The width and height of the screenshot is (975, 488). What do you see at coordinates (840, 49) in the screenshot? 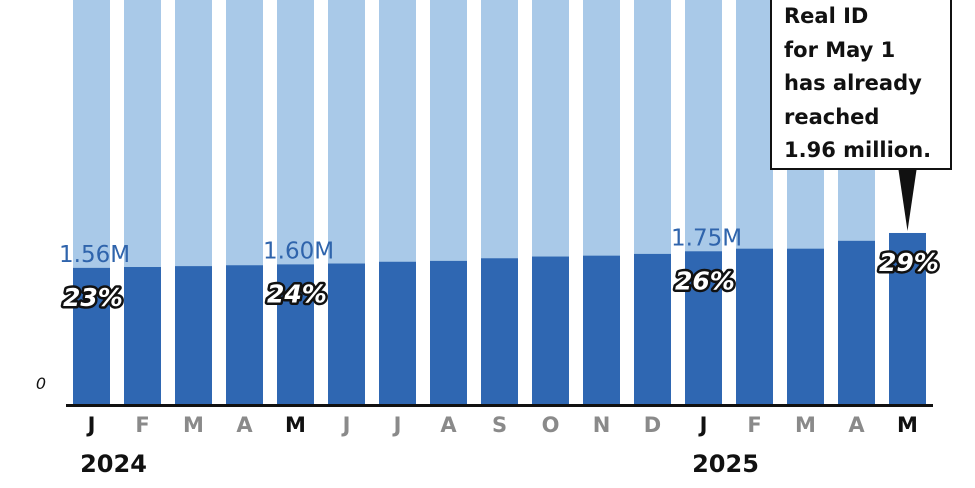
I see `annotation-line: for May 1` at bounding box center [840, 49].